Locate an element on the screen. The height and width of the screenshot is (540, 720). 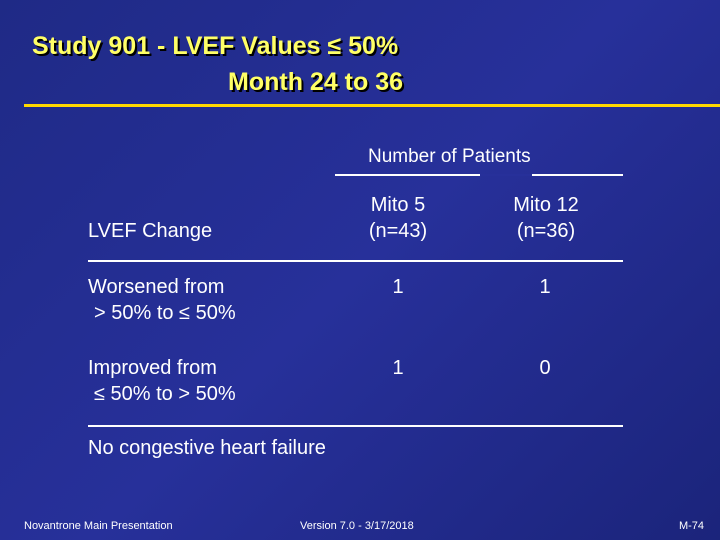
footnote: No congestive heart failure is located at coordinates (207, 448).